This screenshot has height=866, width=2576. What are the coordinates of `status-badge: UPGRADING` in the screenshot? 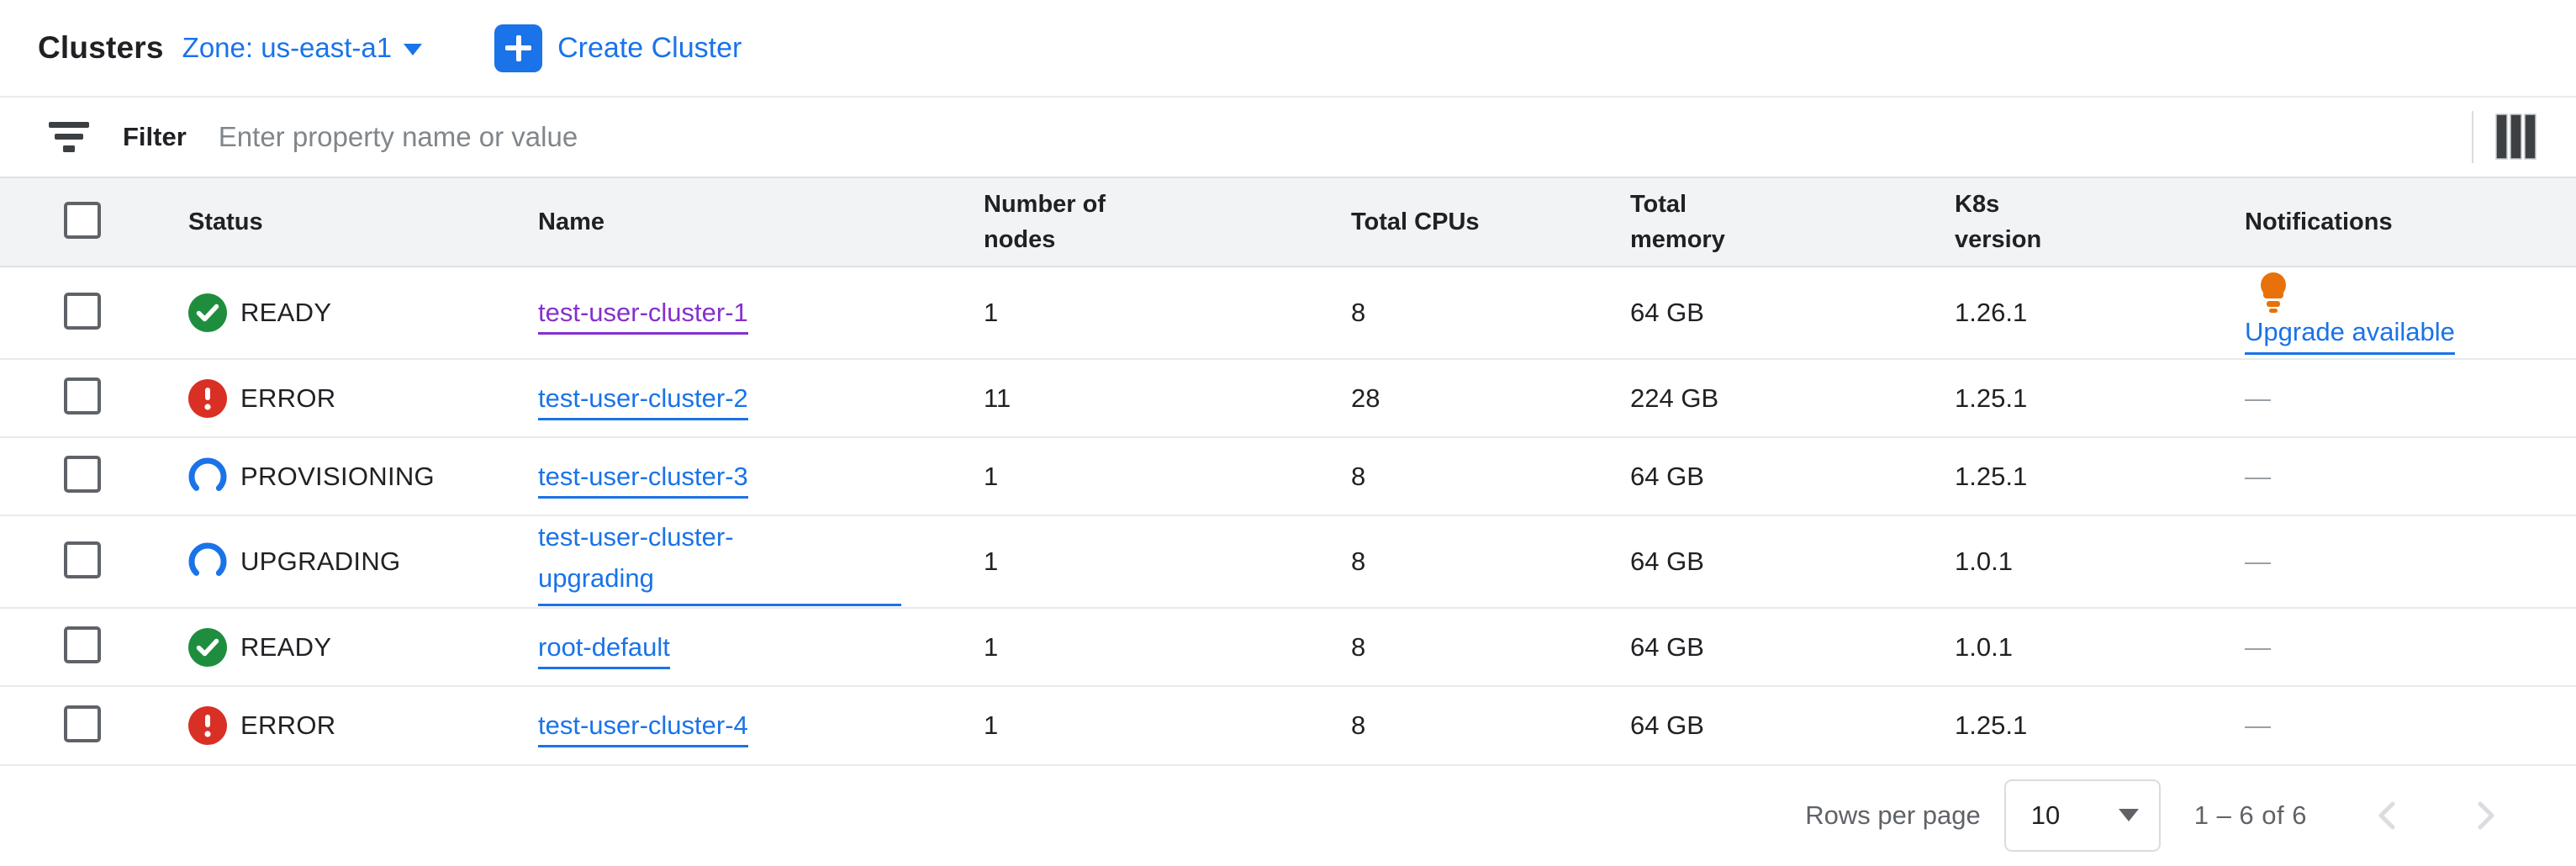 It's located at (320, 561).